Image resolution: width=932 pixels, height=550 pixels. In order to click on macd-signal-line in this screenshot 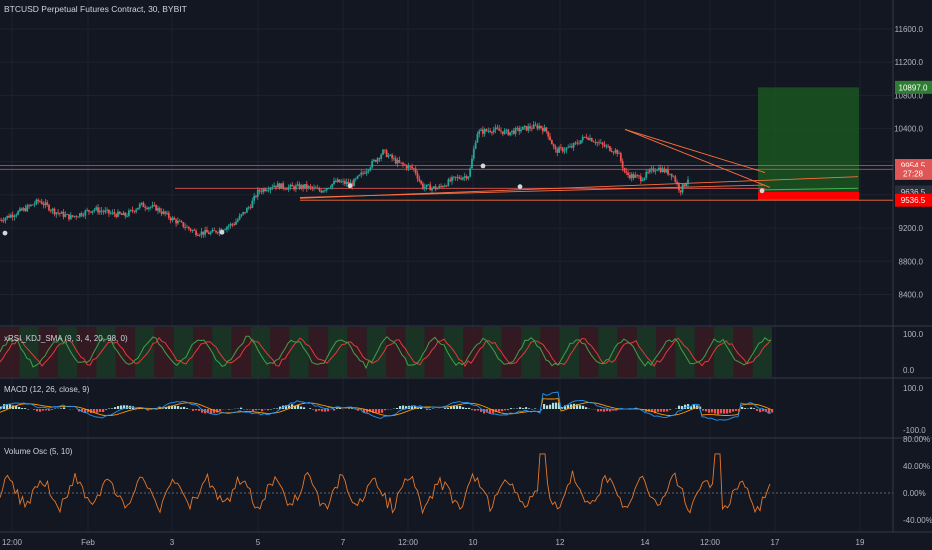, I will do `click(386, 407)`.